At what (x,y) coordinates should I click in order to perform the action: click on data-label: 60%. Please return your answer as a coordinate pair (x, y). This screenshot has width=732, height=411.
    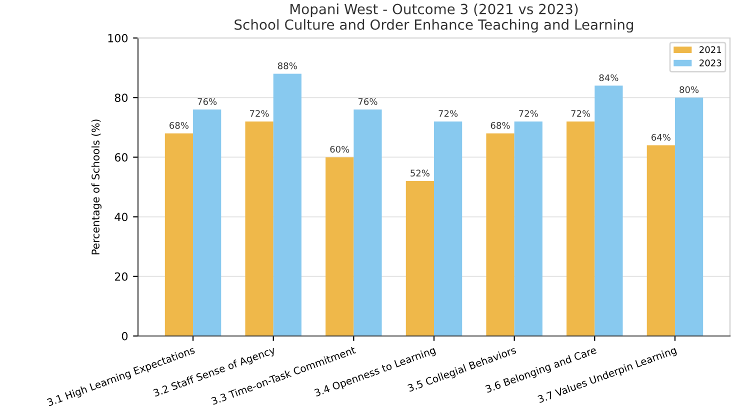
    Looking at the image, I should click on (340, 149).